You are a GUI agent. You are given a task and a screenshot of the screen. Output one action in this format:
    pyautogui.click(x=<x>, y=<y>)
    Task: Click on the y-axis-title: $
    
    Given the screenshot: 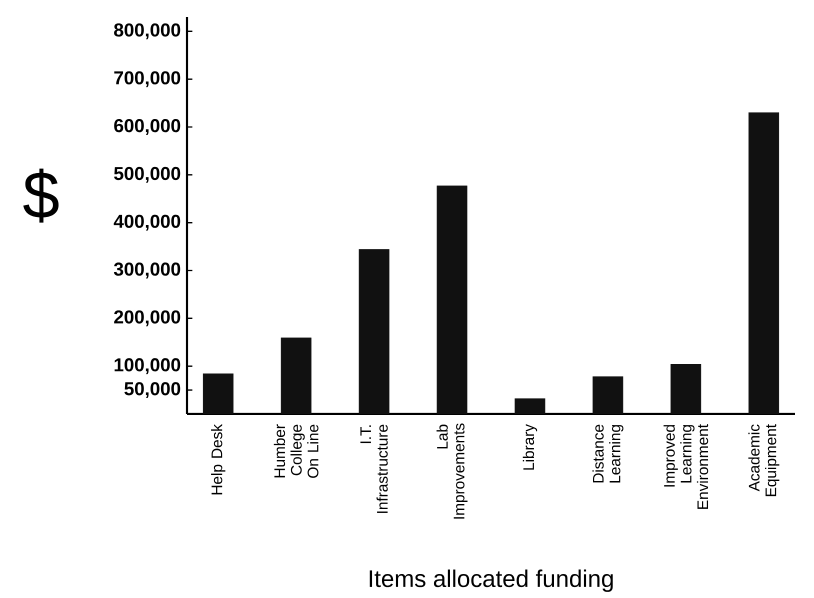 What is the action you would take?
    pyautogui.click(x=41, y=195)
    